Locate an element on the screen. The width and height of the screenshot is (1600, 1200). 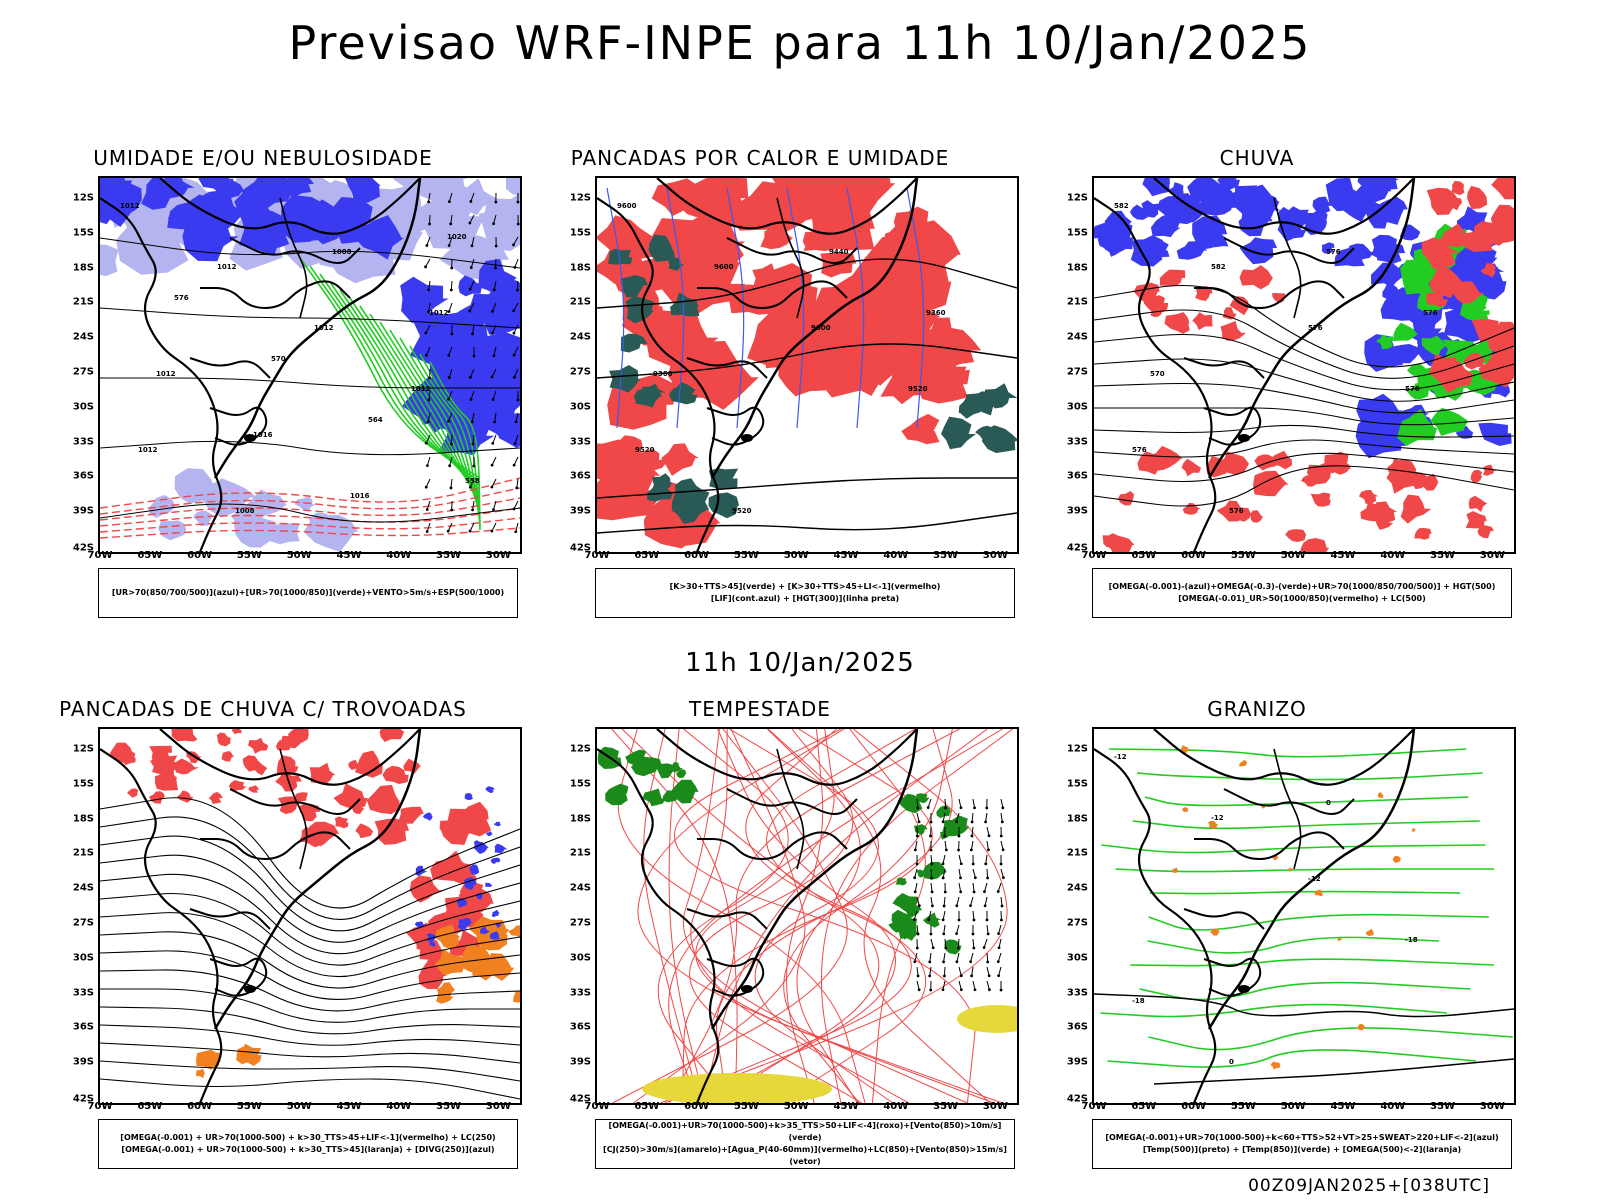
contour-label: 9520 is located at coordinates (645, 450).